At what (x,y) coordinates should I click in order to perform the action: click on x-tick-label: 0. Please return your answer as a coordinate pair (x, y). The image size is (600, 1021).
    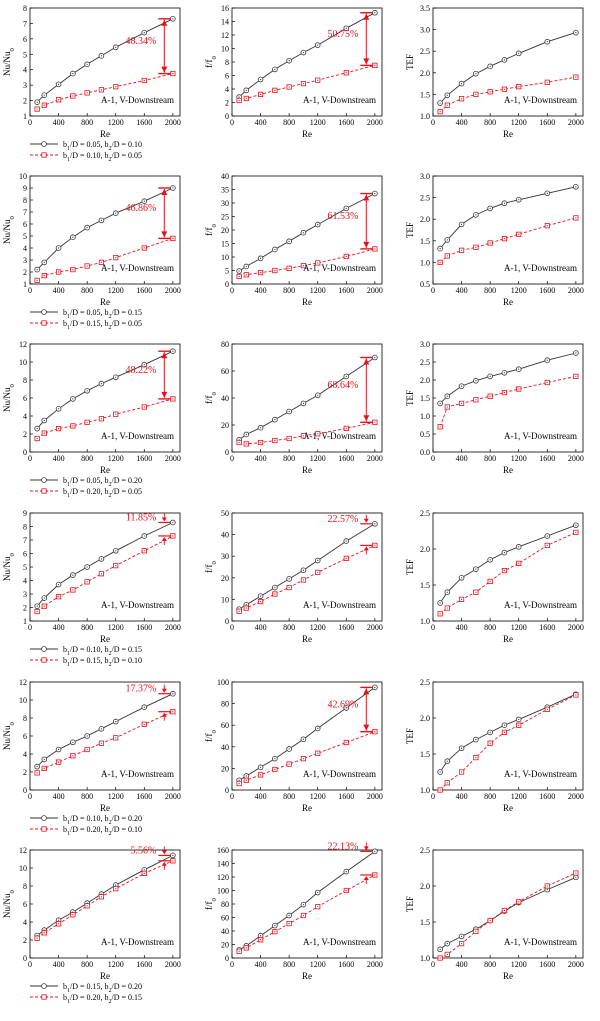
    Looking at the image, I should click on (433, 458).